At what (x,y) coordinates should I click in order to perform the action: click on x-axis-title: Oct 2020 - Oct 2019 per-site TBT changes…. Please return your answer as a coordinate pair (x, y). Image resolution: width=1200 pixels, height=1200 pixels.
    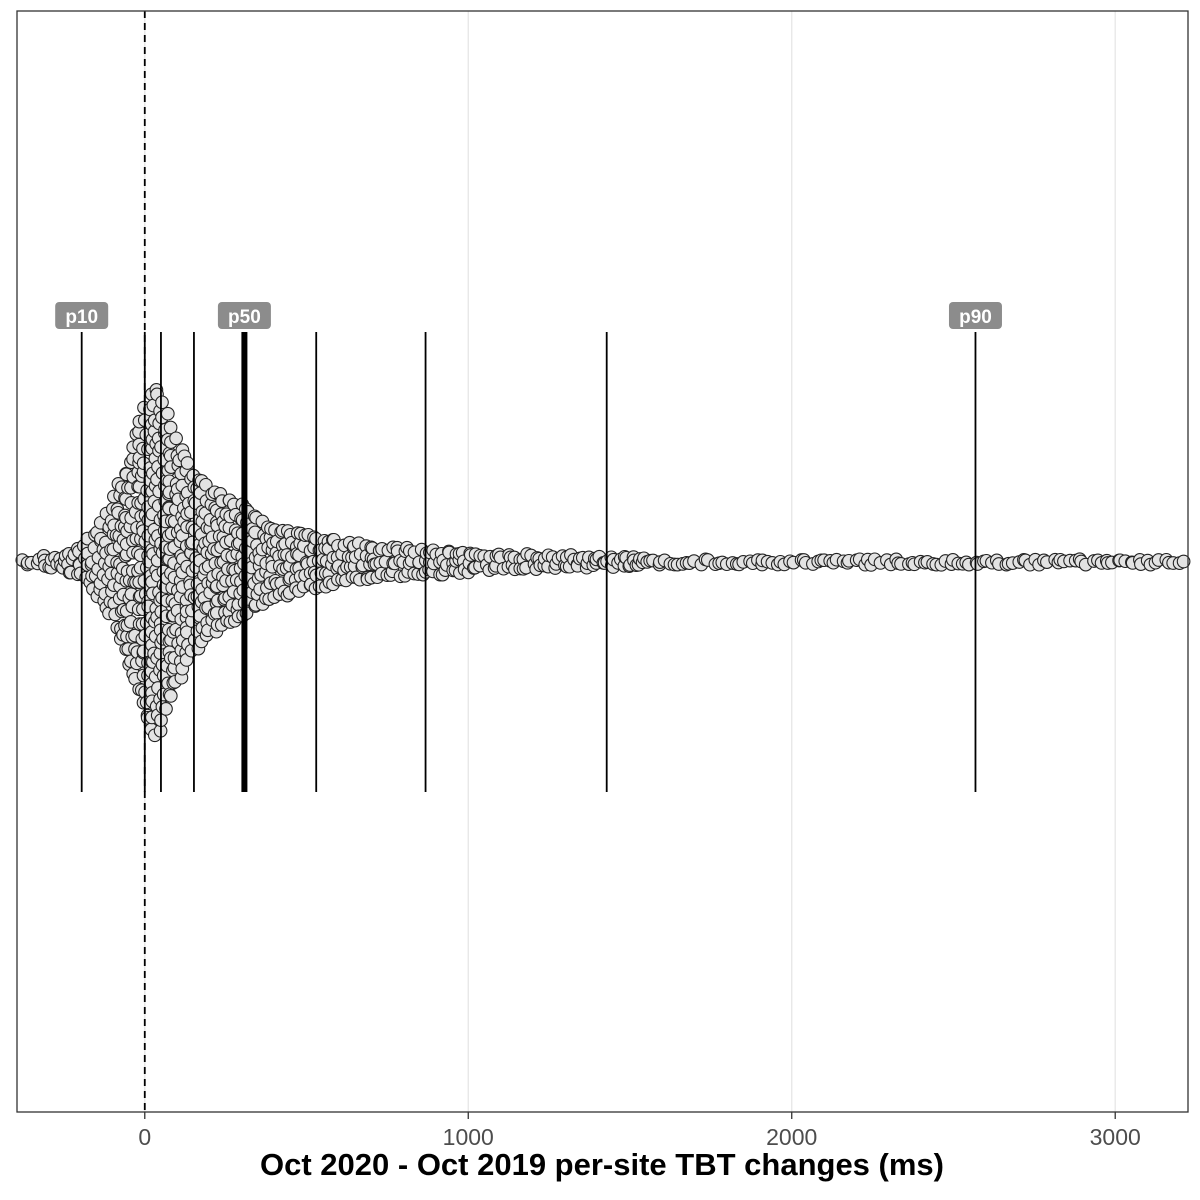
    Looking at the image, I should click on (602, 1164).